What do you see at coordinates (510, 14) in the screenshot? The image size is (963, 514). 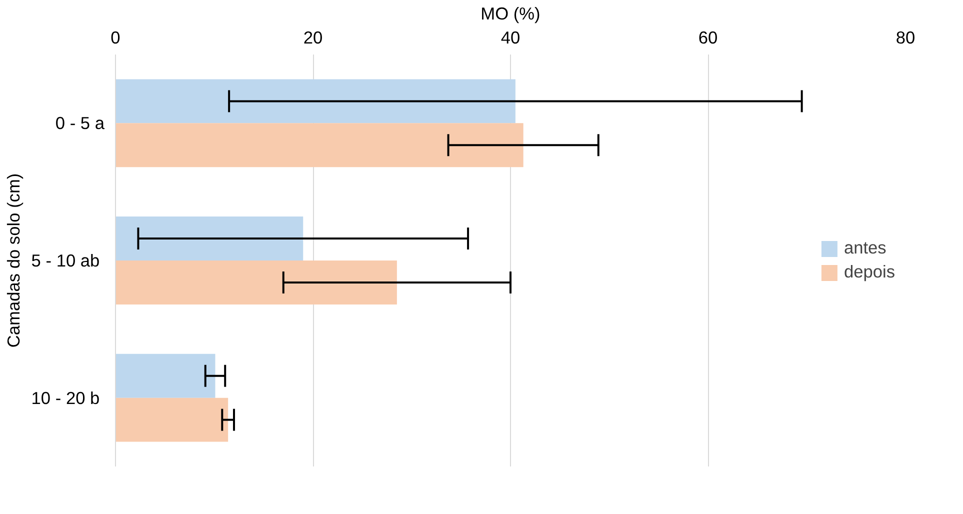 I see `x-axis-title: MO (%)` at bounding box center [510, 14].